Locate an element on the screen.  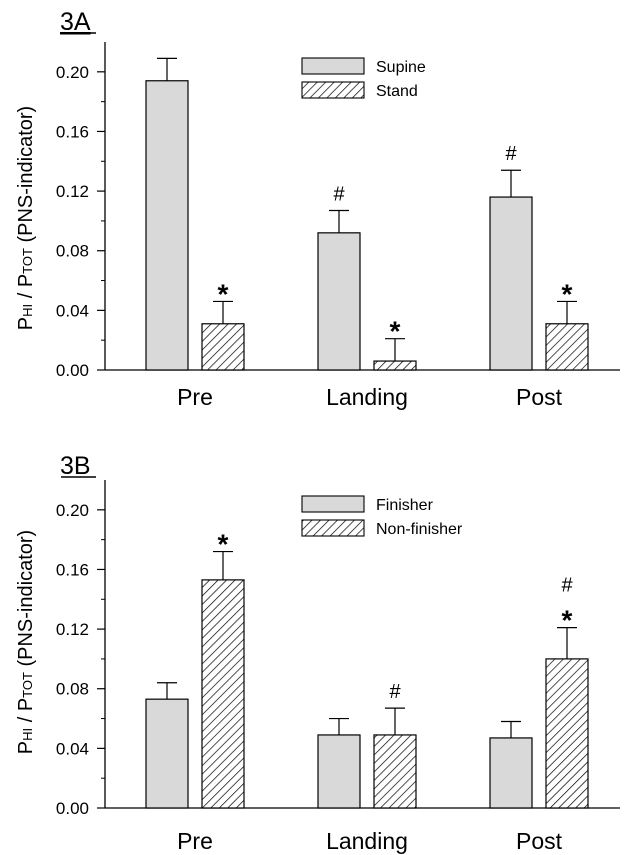
legend-label: Supine is located at coordinates (401, 67).